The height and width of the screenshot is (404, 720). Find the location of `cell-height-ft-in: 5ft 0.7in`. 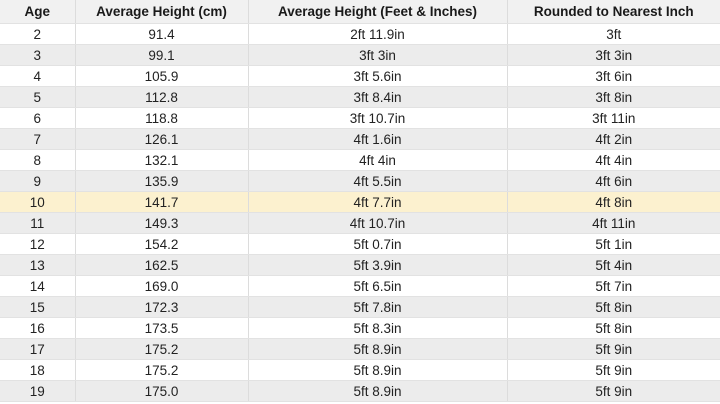

cell-height-ft-in: 5ft 0.7in is located at coordinates (377, 244).